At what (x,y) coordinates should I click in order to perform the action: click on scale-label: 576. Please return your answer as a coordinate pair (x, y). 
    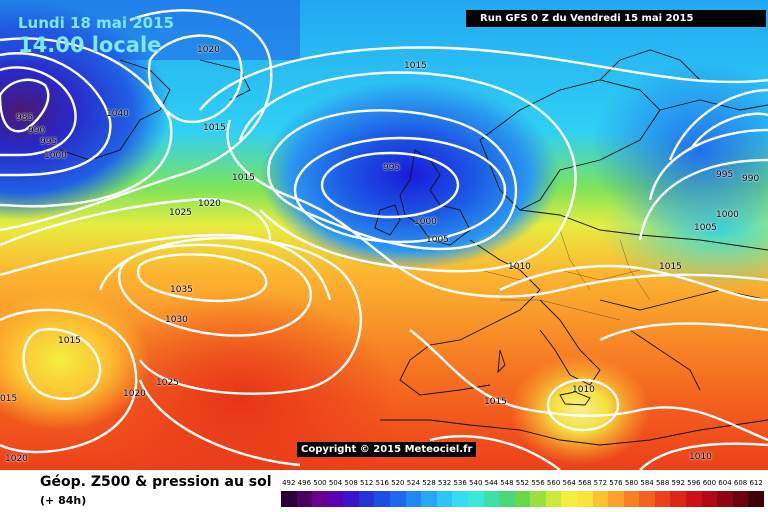
    Looking at the image, I should click on (616, 483).